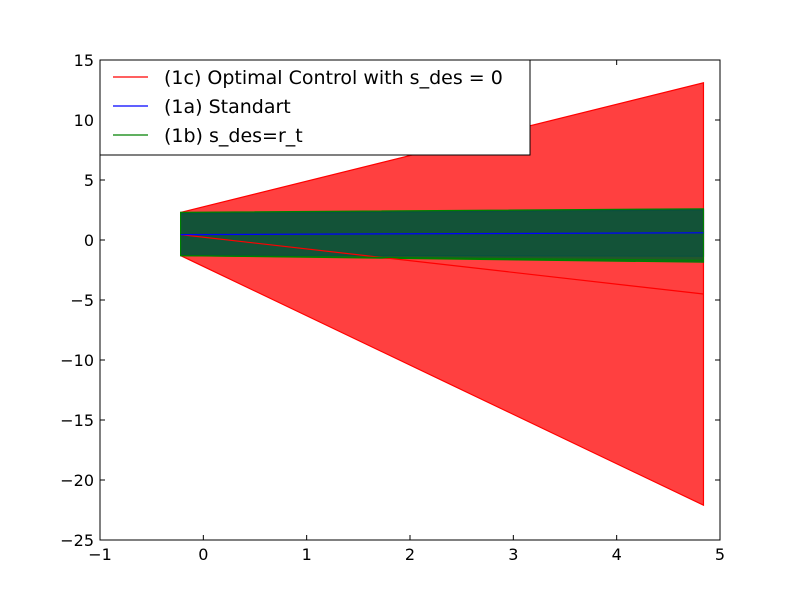 This screenshot has width=800, height=600. What do you see at coordinates (233, 136) in the screenshot?
I see `legend-label: (1b) s_des=r_t` at bounding box center [233, 136].